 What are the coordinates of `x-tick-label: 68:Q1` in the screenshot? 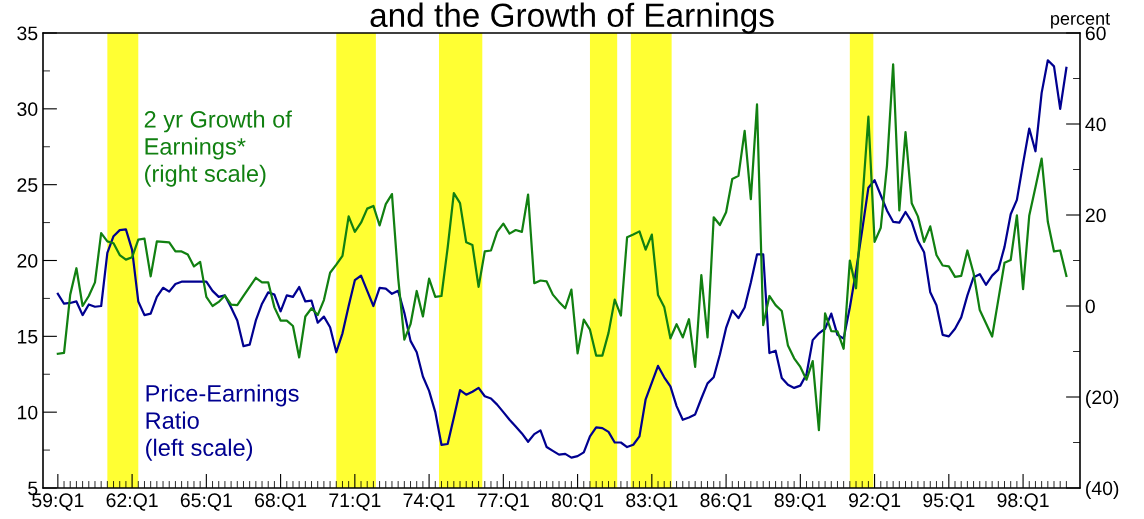 It's located at (281, 502).